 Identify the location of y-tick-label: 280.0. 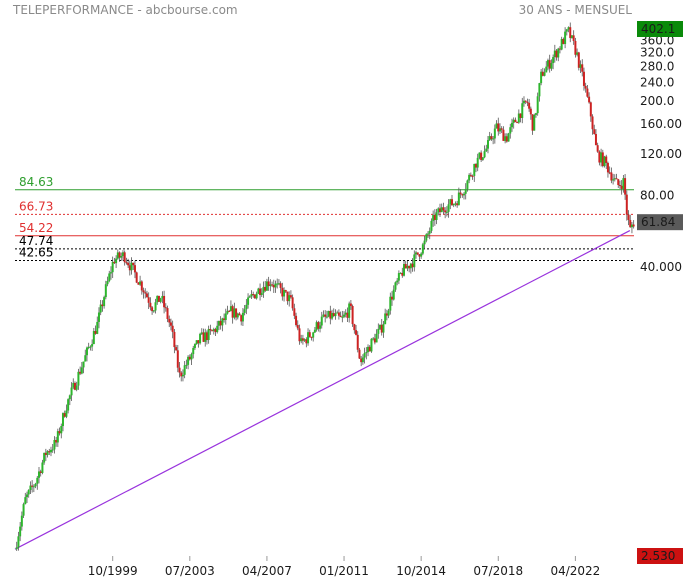
(657, 66).